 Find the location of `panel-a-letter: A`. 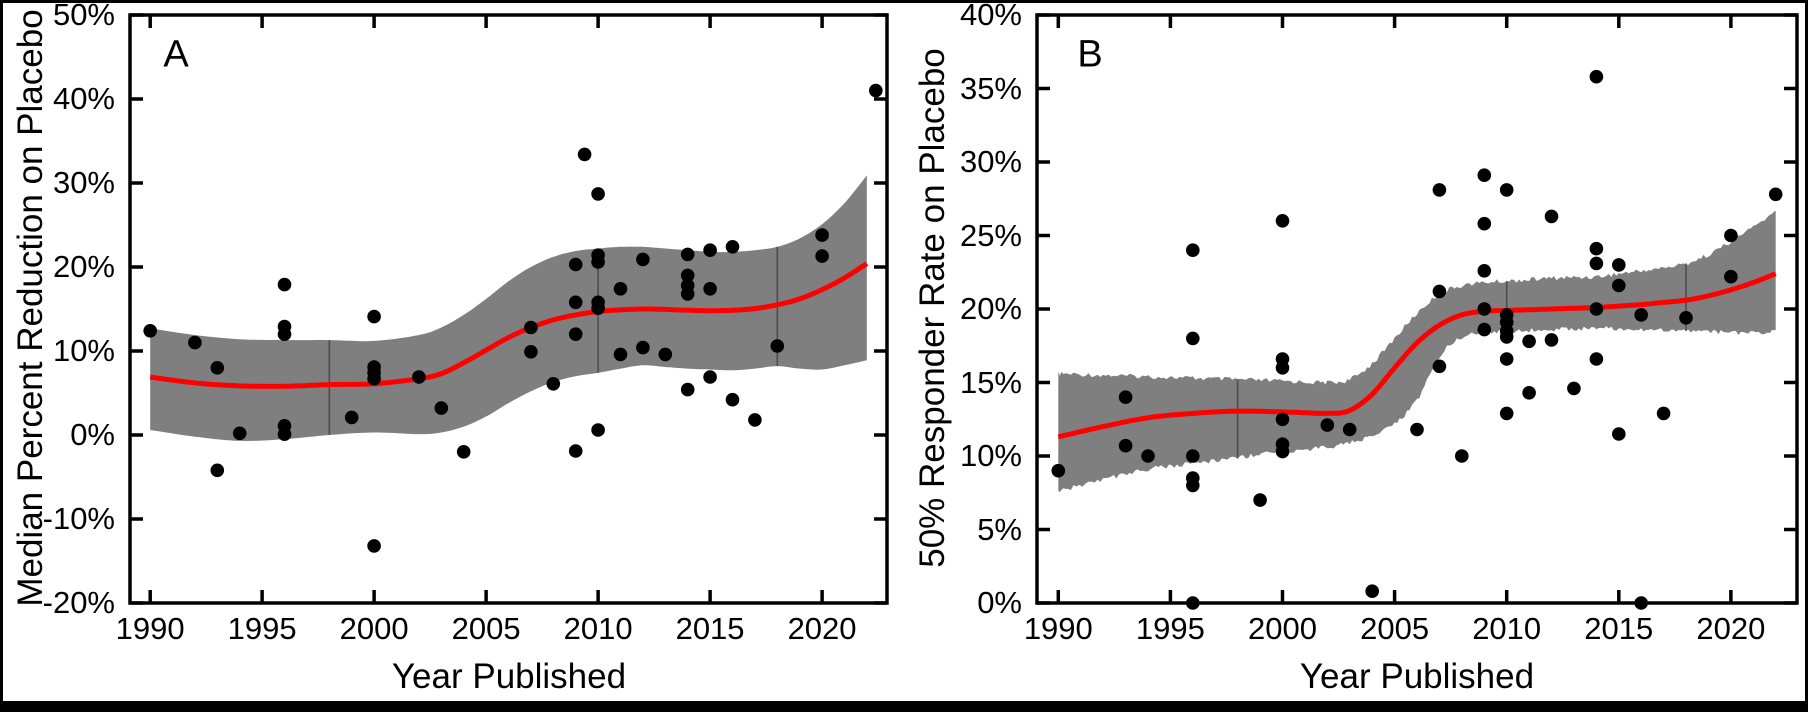

panel-a-letter: A is located at coordinates (176, 54).